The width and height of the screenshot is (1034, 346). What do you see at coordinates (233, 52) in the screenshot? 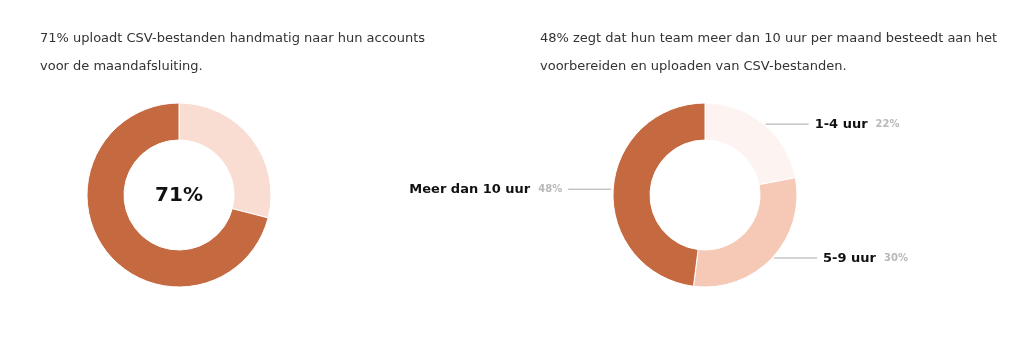
I see `chart-title: 71% uploadt CSV-bestanden handmatig naar hun accounts voor de maandafsluiting.` at bounding box center [233, 52].